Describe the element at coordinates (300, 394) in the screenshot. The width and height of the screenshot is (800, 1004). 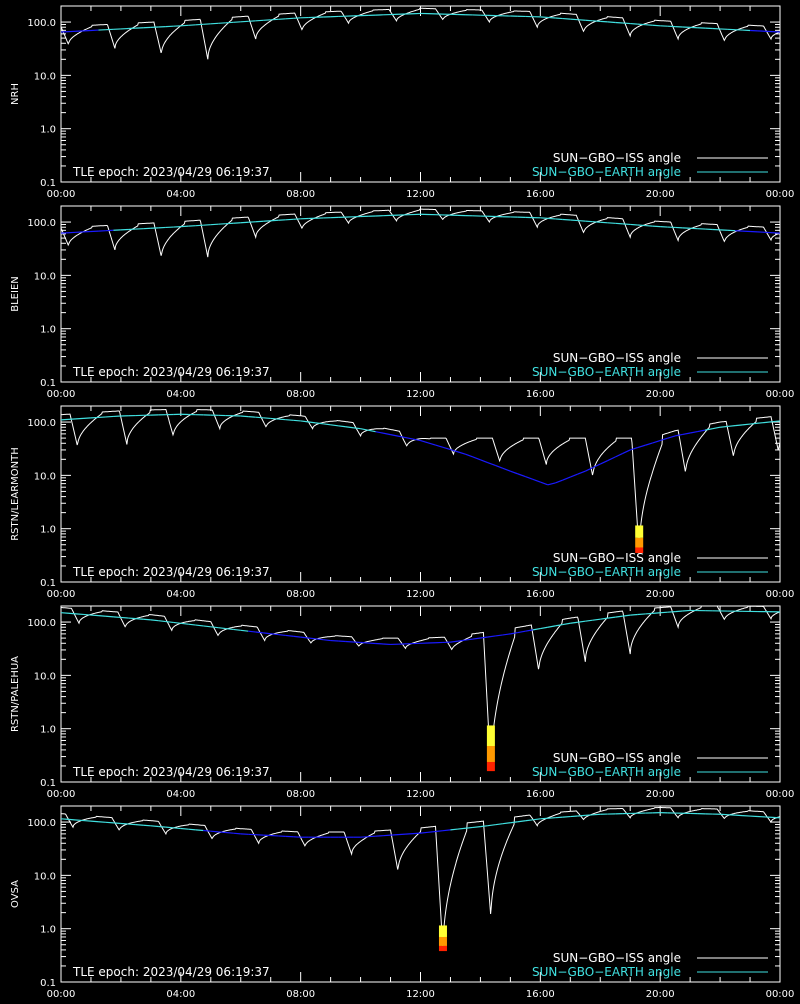
I see `x-tick-label: 08:00` at that location.